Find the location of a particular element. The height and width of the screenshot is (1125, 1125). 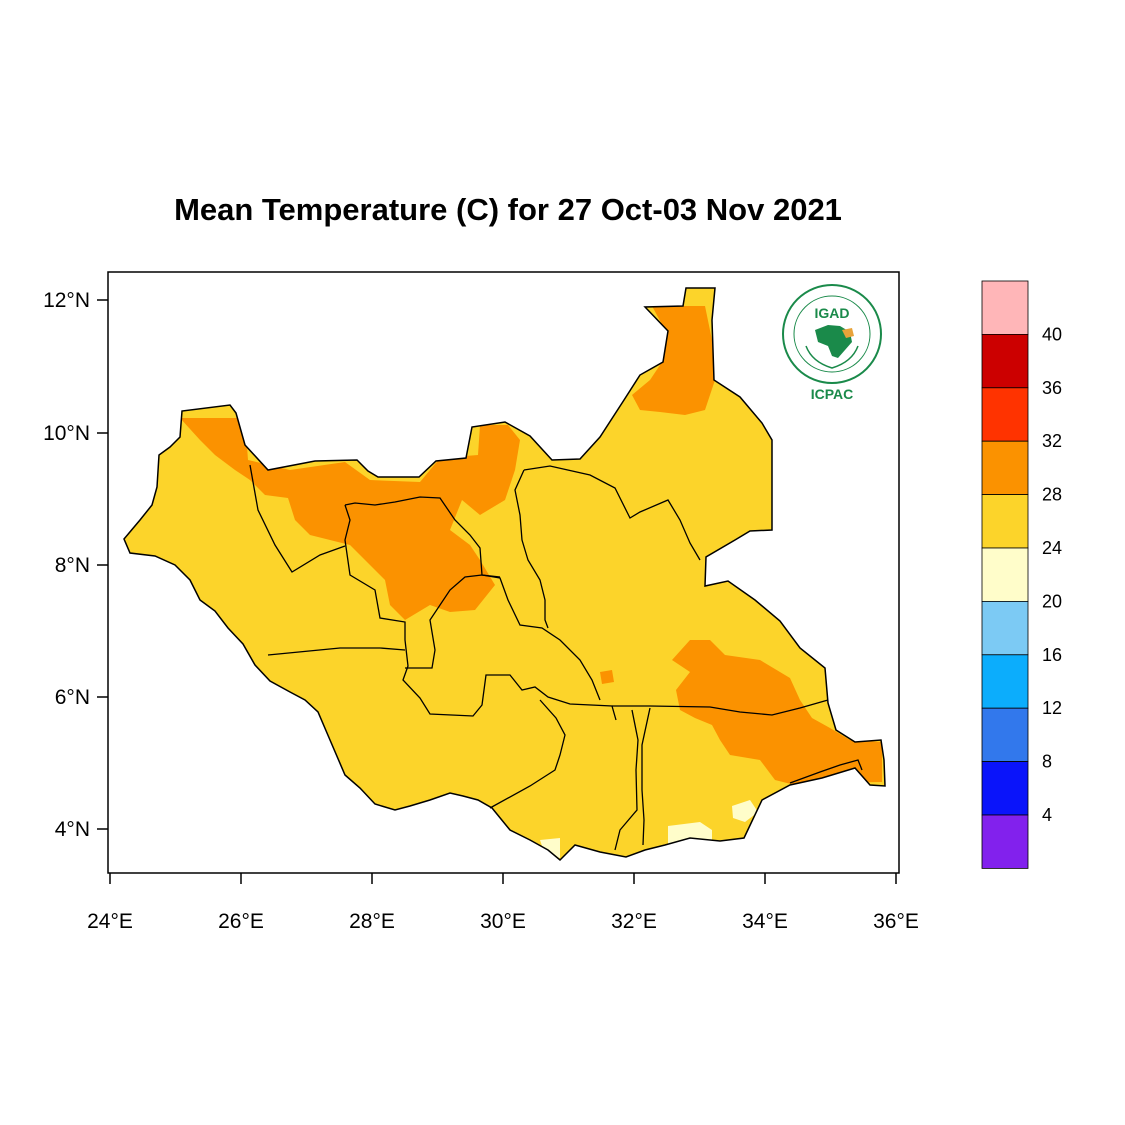

colorbar-label: 32 is located at coordinates (1052, 441).